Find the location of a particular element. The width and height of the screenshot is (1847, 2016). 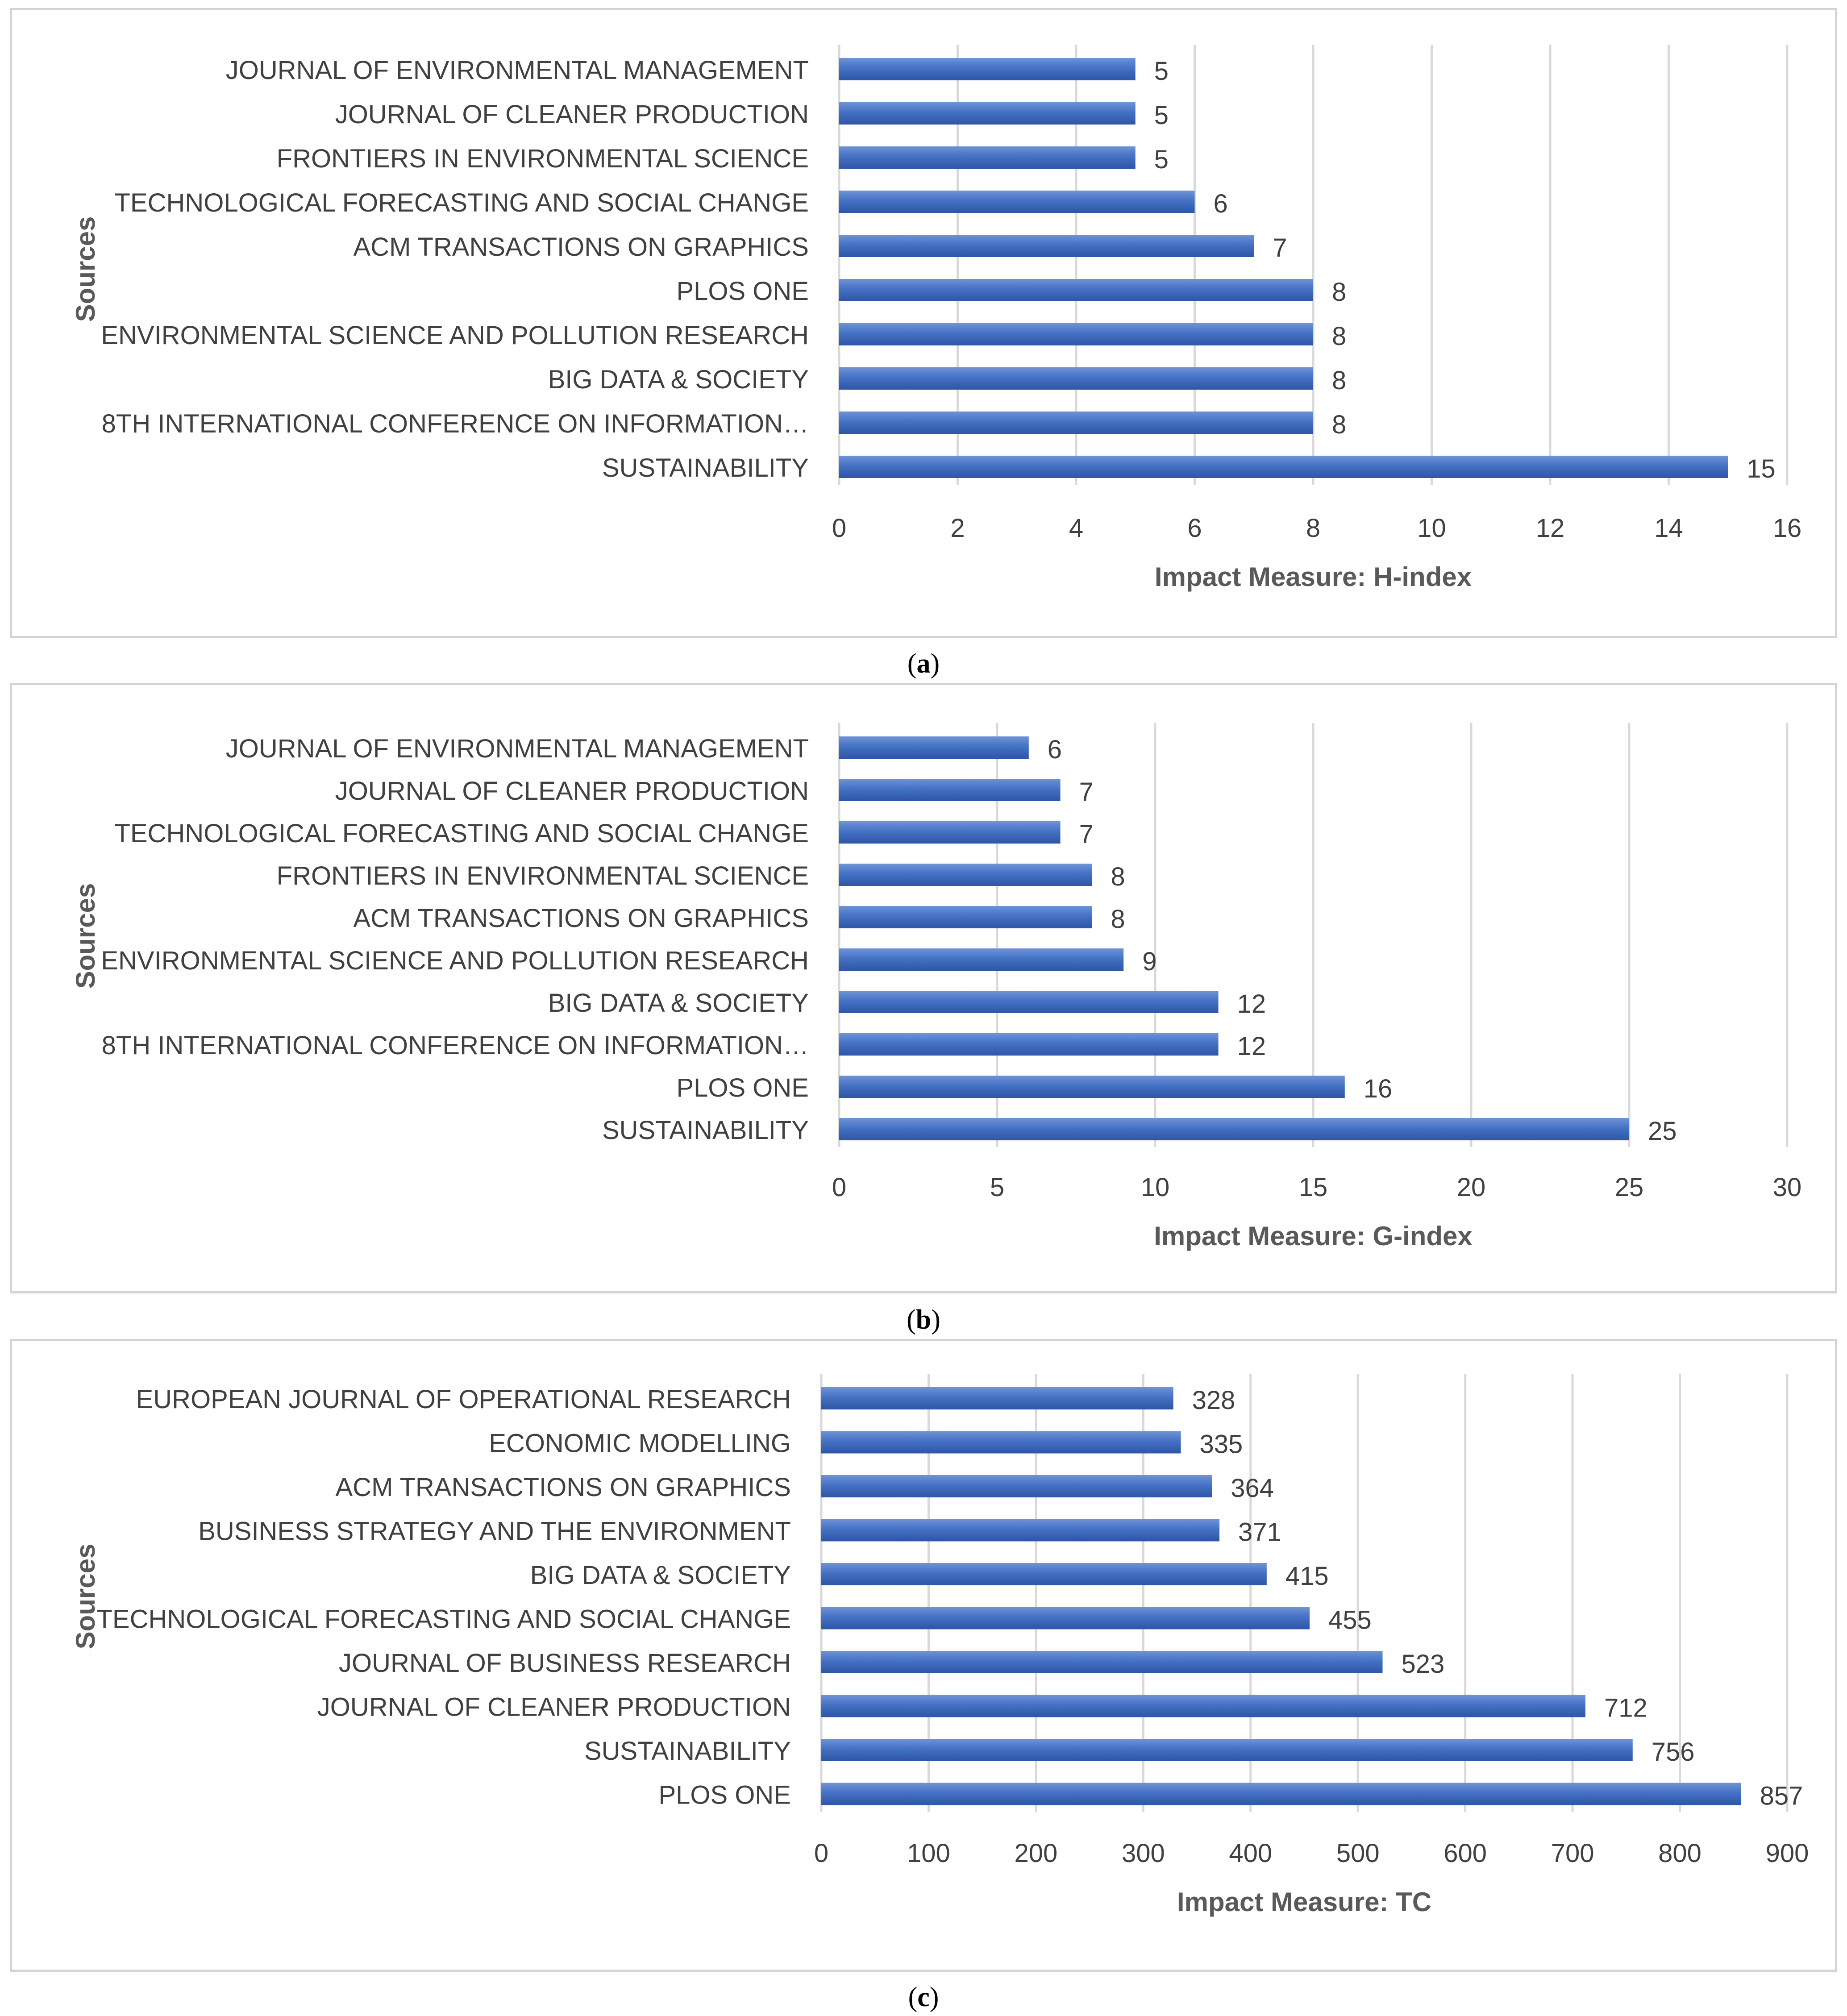

caption-b: (b) is located at coordinates (923, 1320).